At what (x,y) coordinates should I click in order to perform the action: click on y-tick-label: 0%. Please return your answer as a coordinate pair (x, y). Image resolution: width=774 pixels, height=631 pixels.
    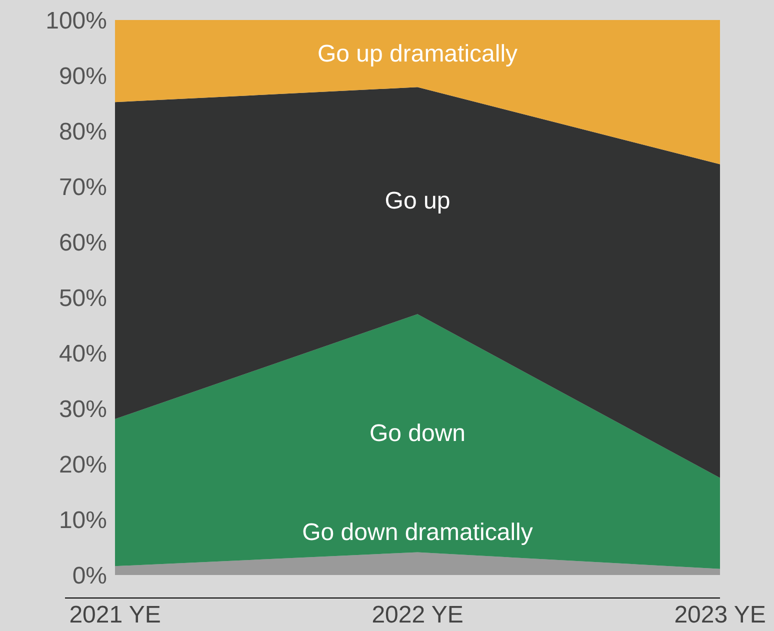
    Looking at the image, I should click on (89, 576).